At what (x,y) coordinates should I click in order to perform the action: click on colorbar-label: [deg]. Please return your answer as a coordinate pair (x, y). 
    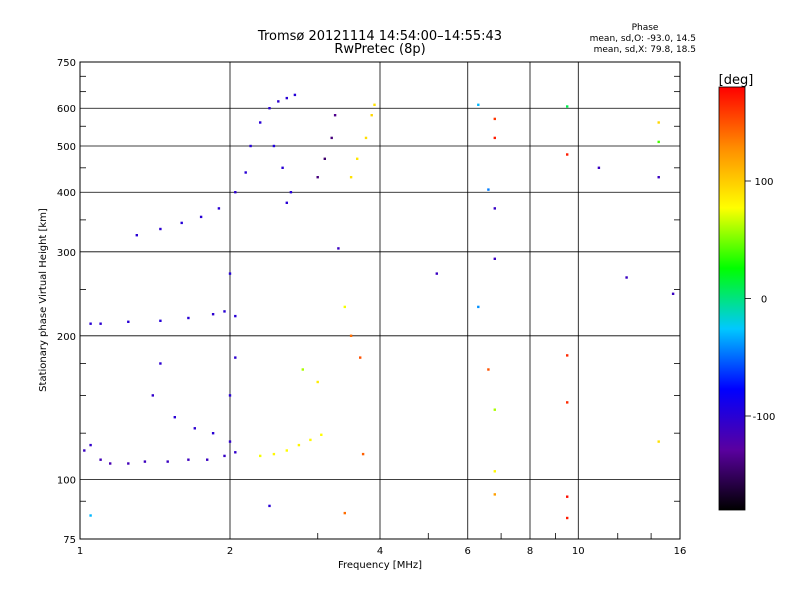
    Looking at the image, I should click on (736, 80).